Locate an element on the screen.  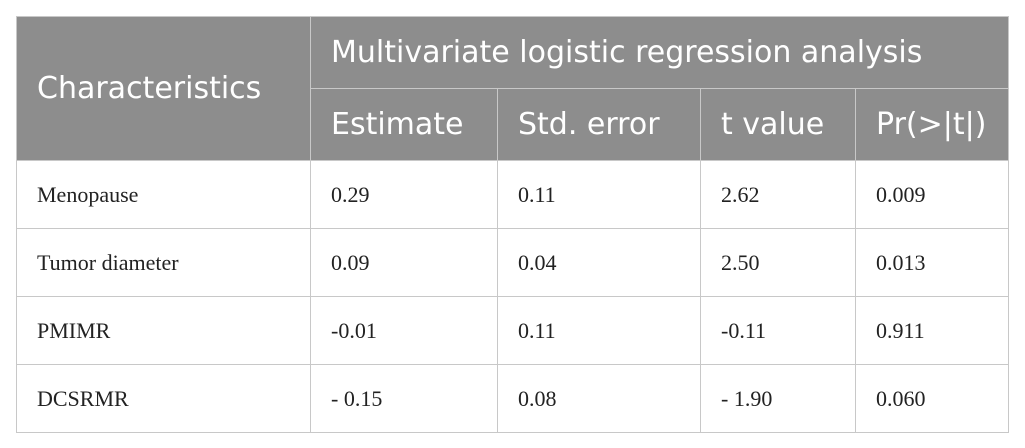
column-header: t value is located at coordinates (778, 124).